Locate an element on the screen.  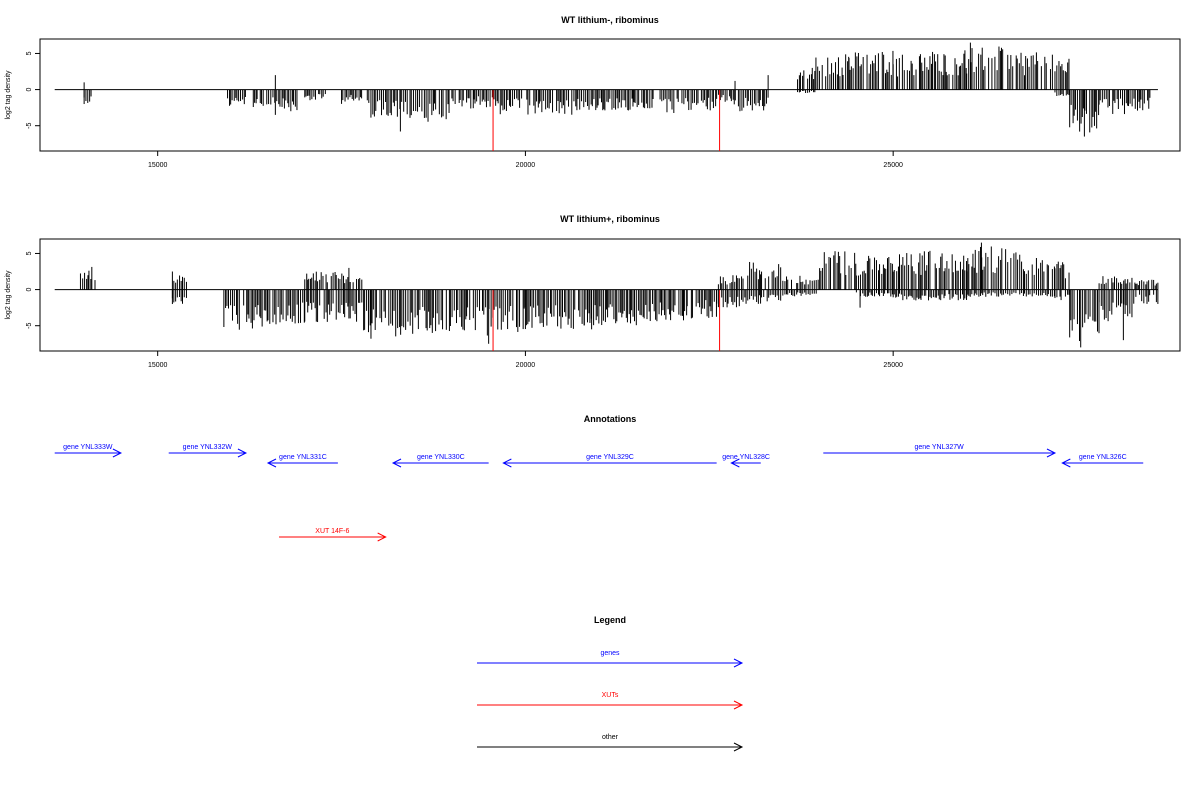
panel-2-axes: 15000 20000 25000 5 0 -5 is located at coordinates (464, 310).